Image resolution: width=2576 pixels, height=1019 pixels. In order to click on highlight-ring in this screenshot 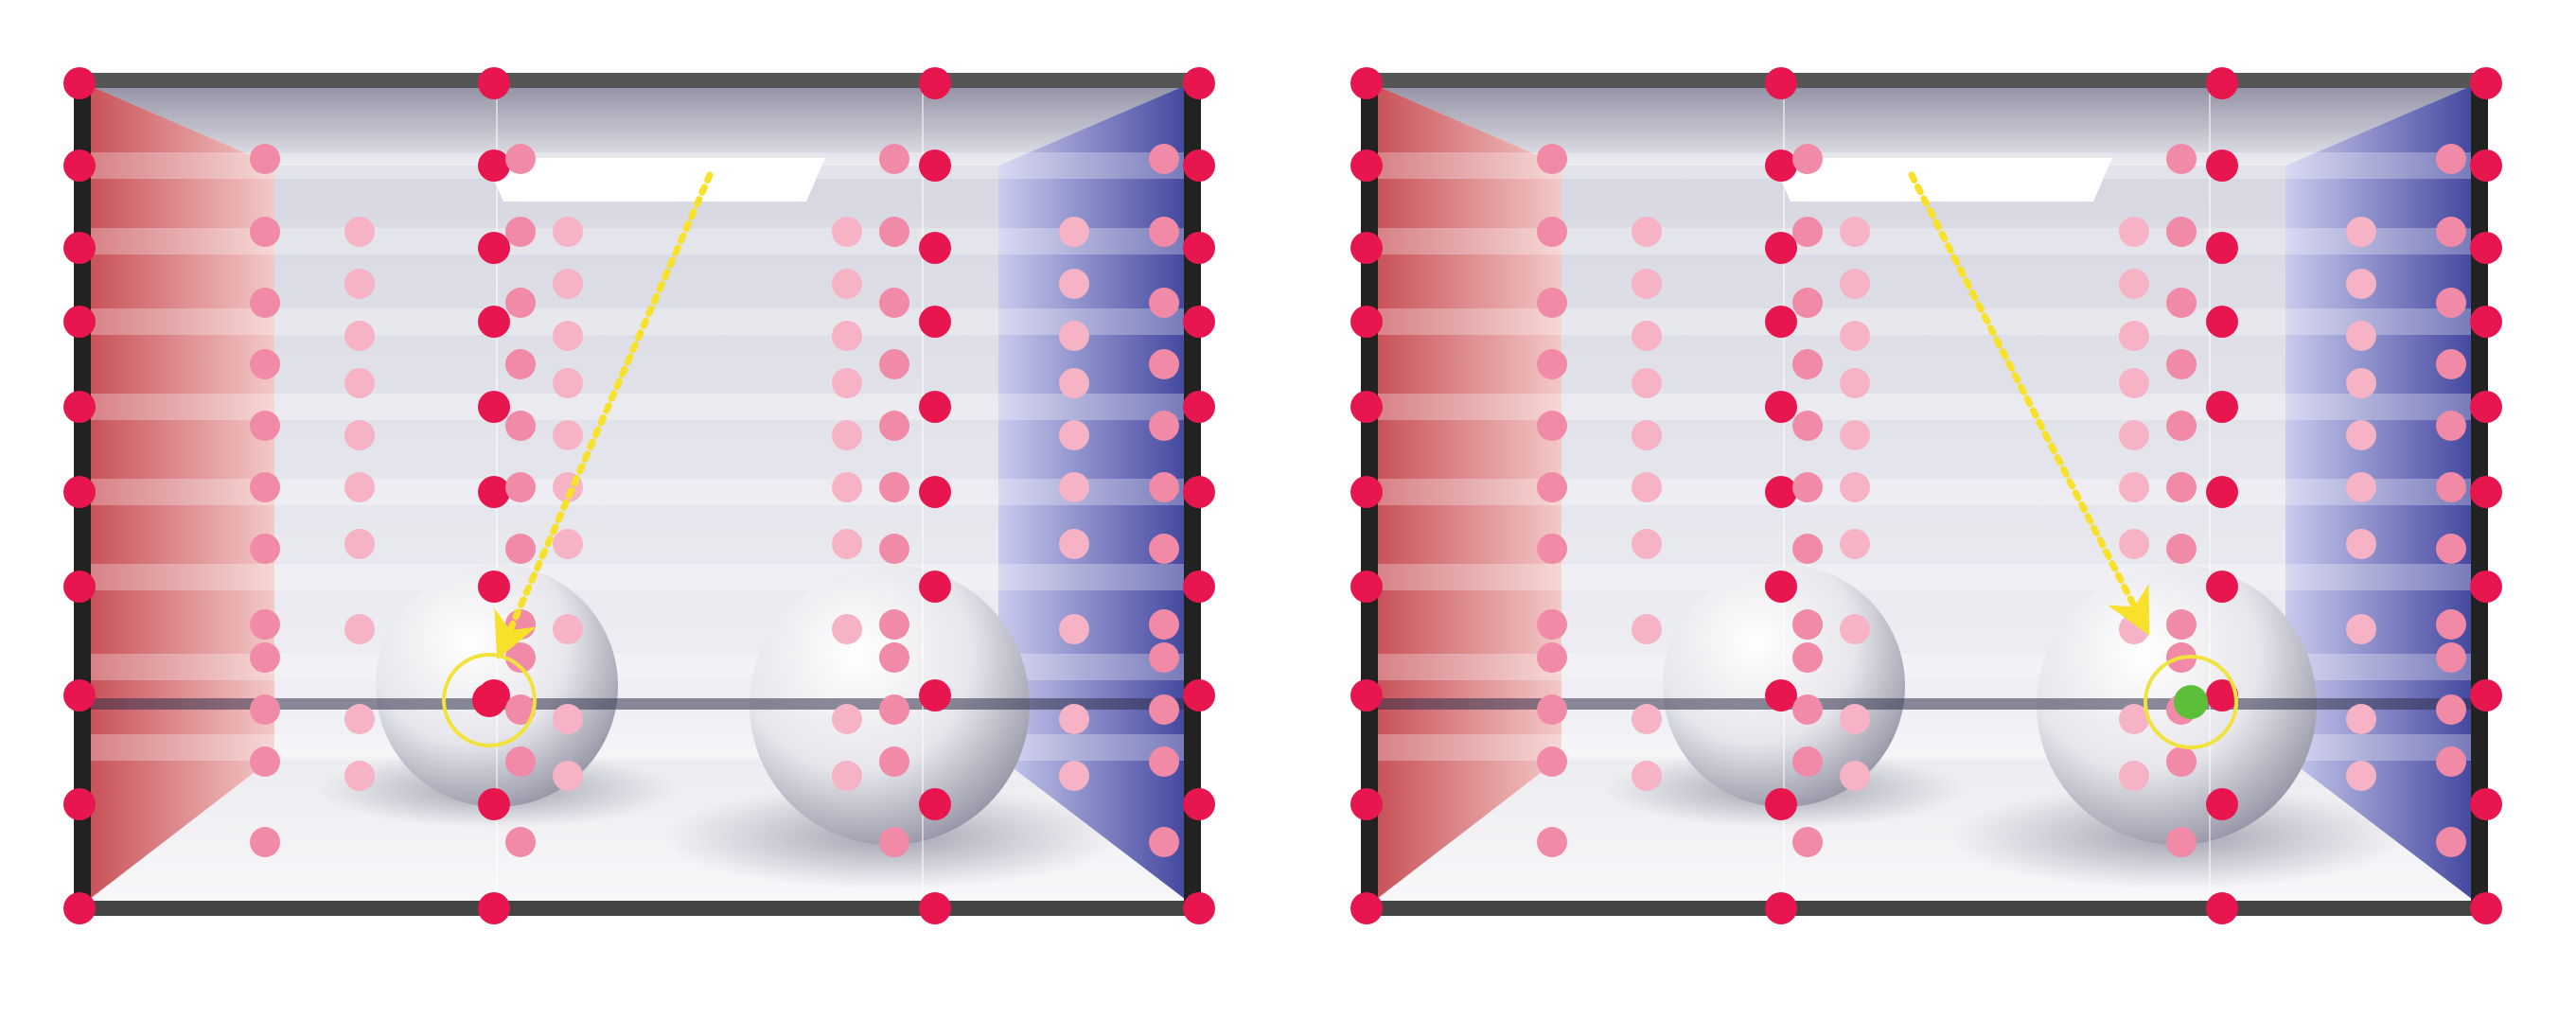, I will do `click(2191, 702)`.